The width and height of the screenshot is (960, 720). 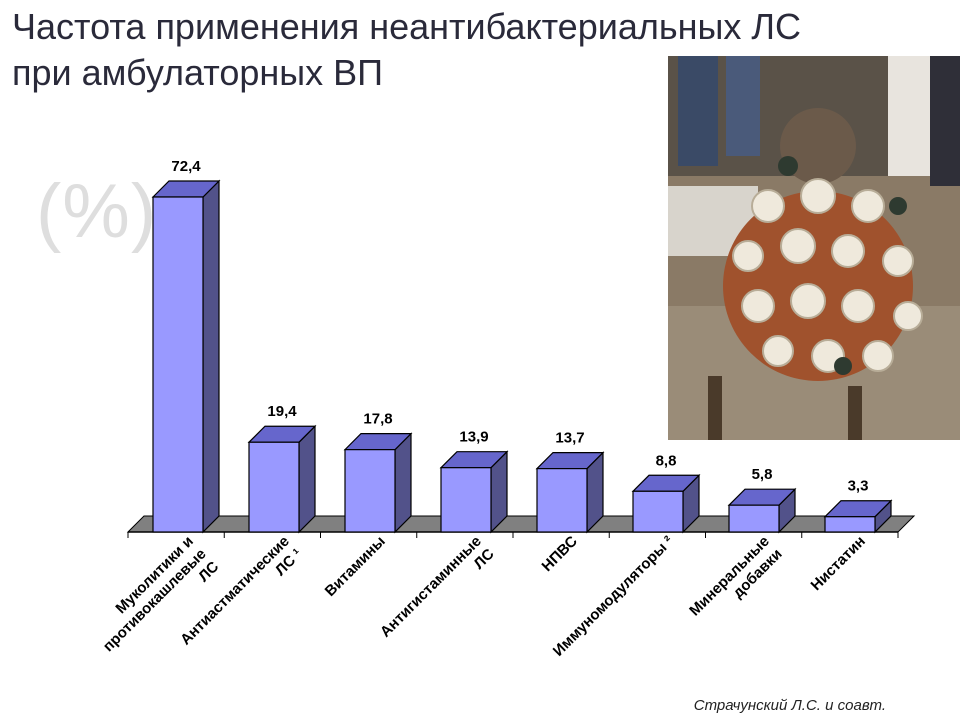 What do you see at coordinates (97, 211) in the screenshot?
I see `unit-label: (%)` at bounding box center [97, 211].